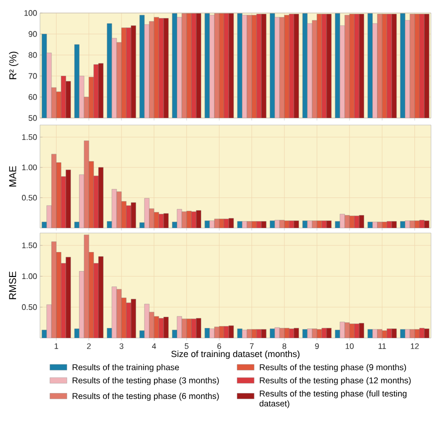 This screenshot has height=439, width=439. What do you see at coordinates (145, 381) in the screenshot?
I see `legend-label: Results of the testing phase (3 months)` at bounding box center [145, 381].